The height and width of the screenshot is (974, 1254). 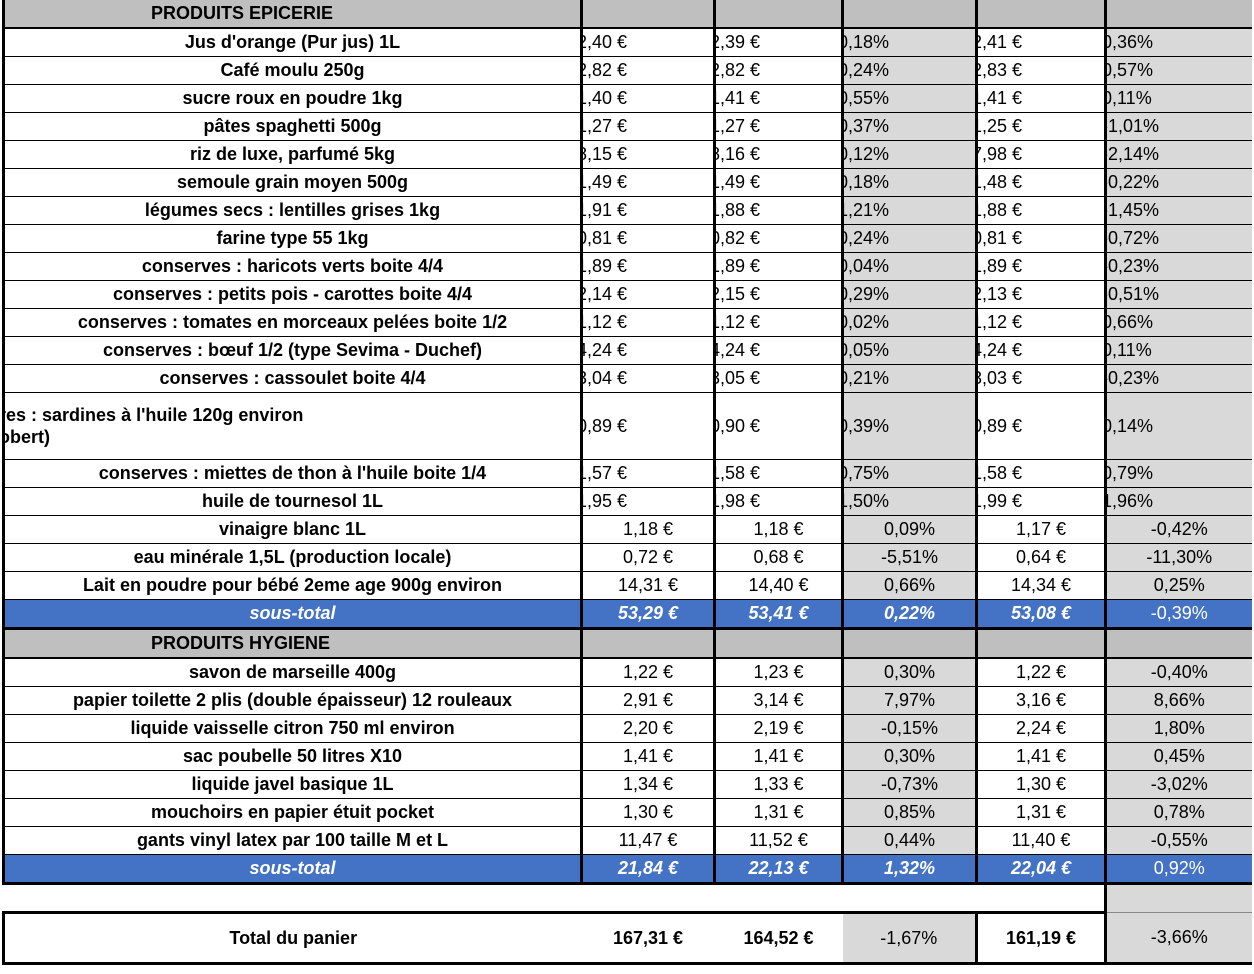 What do you see at coordinates (647, 529) in the screenshot?
I see `price-1: 1,18 €` at bounding box center [647, 529].